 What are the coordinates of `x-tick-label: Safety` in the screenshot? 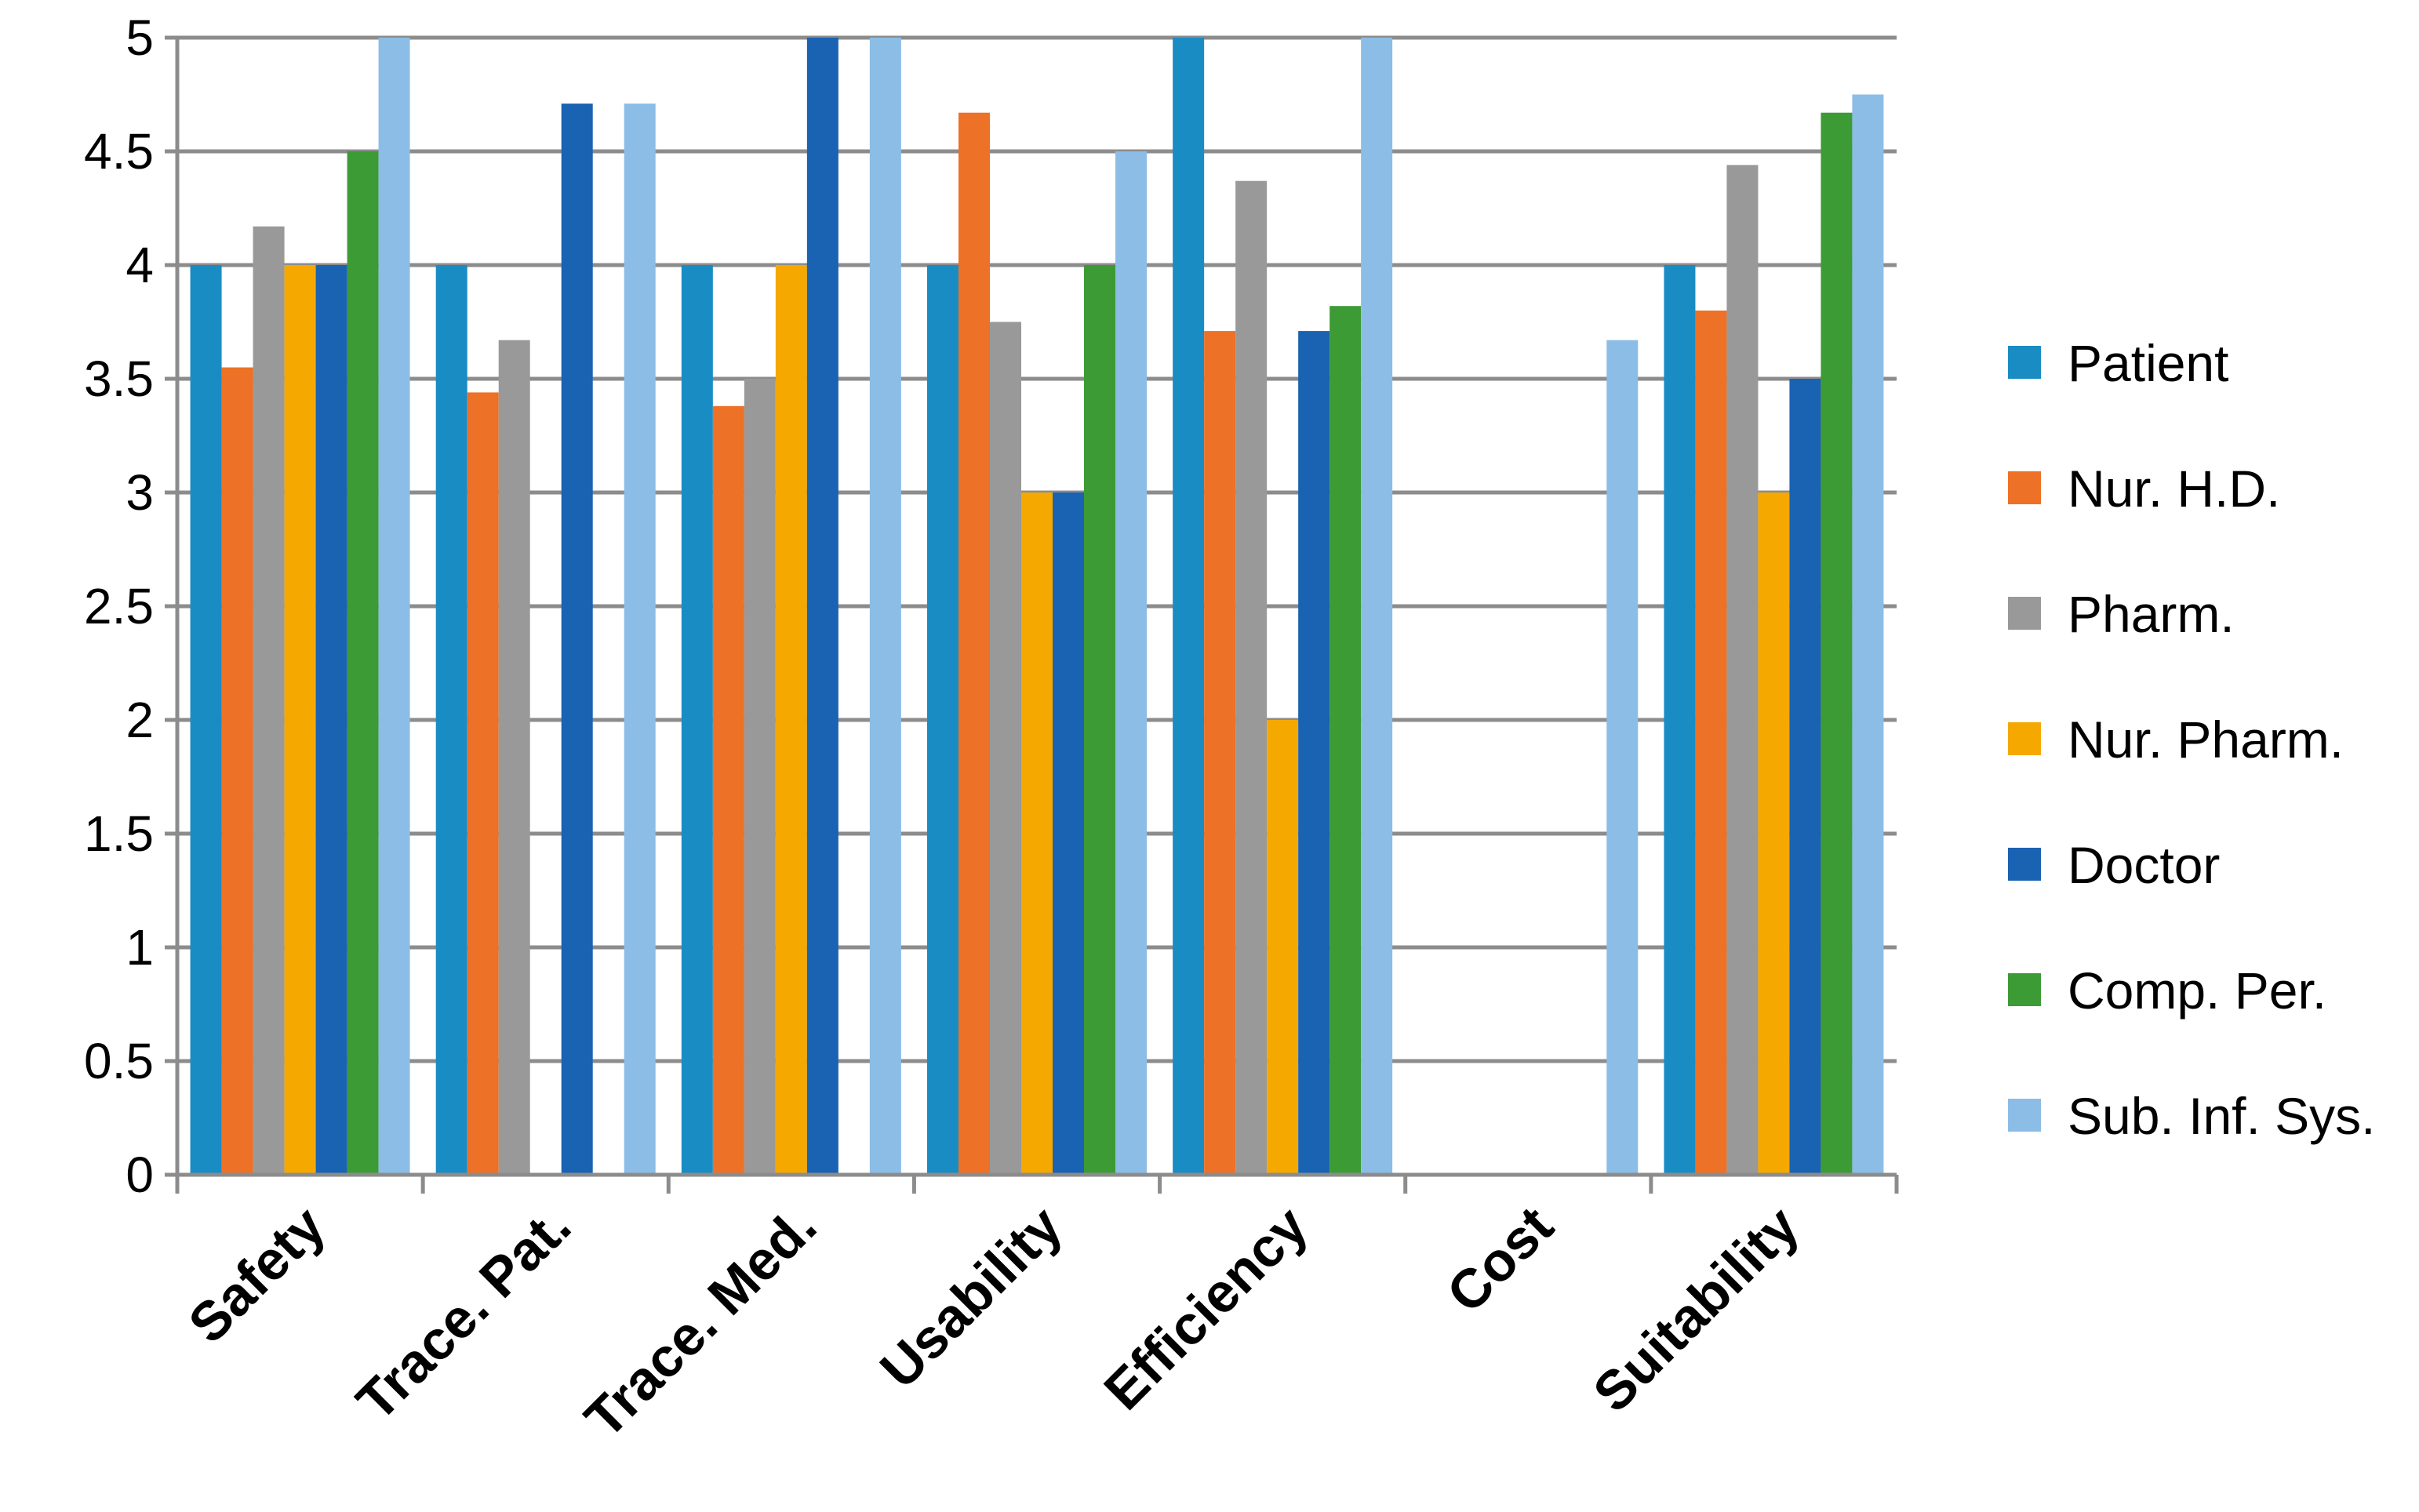 It's located at (256, 1274).